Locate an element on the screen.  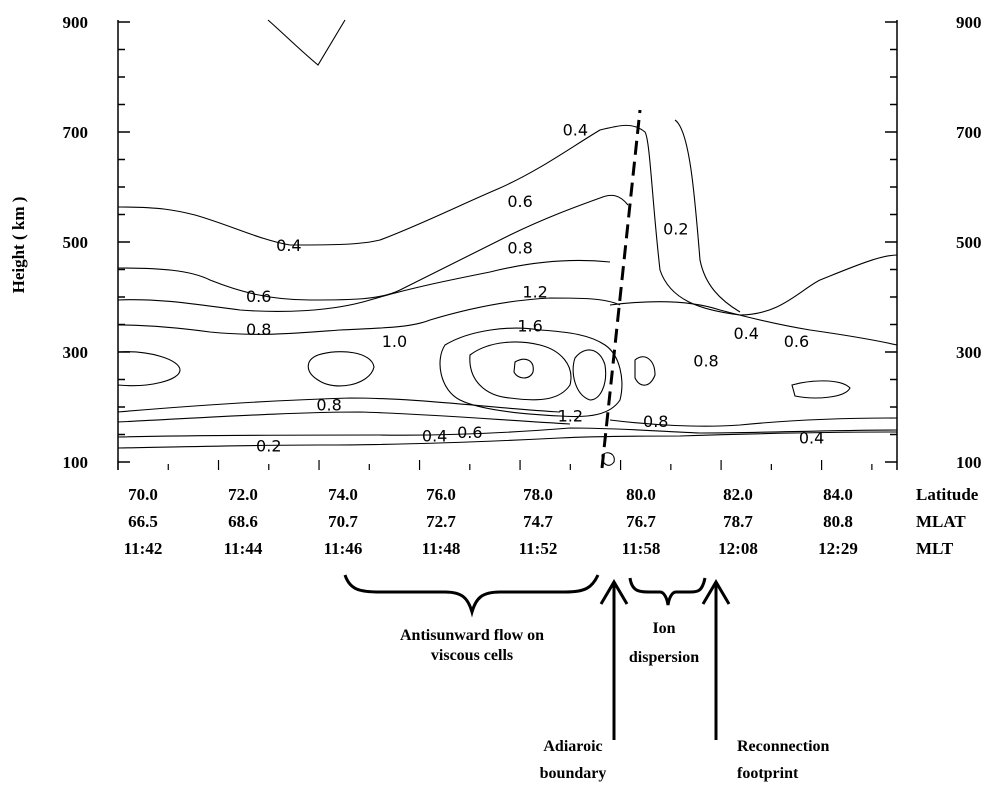
x-row-value: 66.5 is located at coordinates (143, 521).